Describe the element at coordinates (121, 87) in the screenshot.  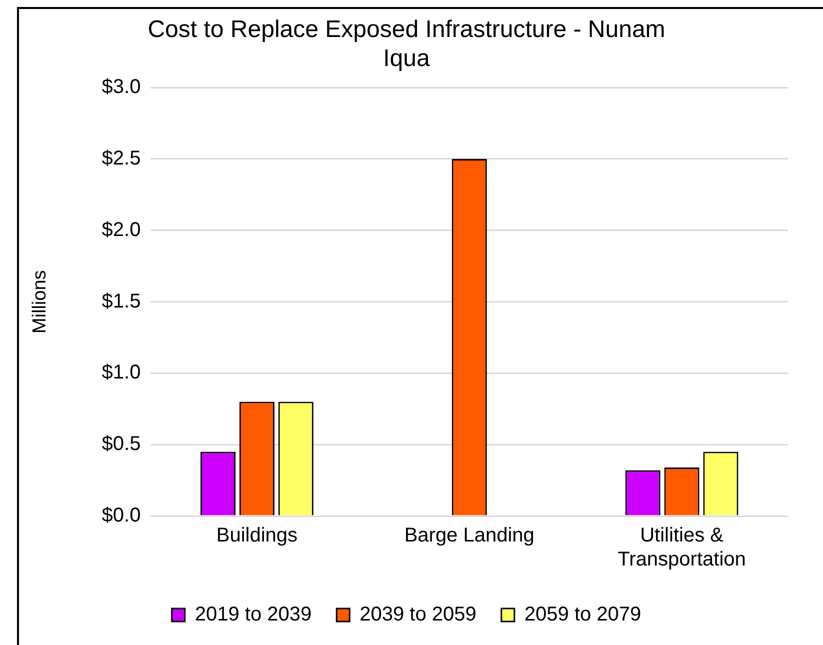
I see `y-tick-label: $3.0` at that location.